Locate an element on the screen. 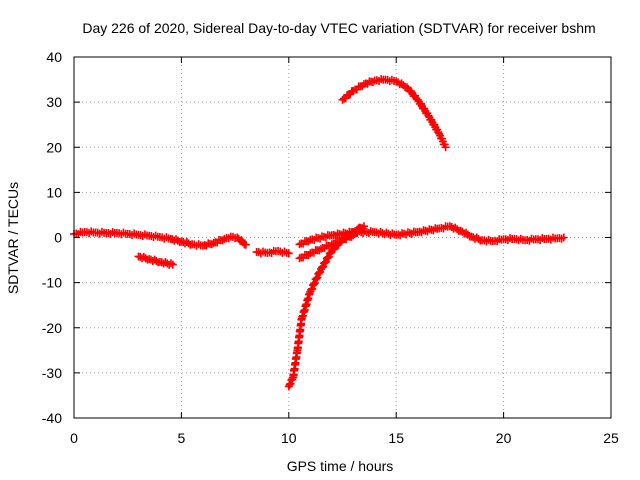 This screenshot has height=480, width=640. series-track-arc is located at coordinates (394, 113).